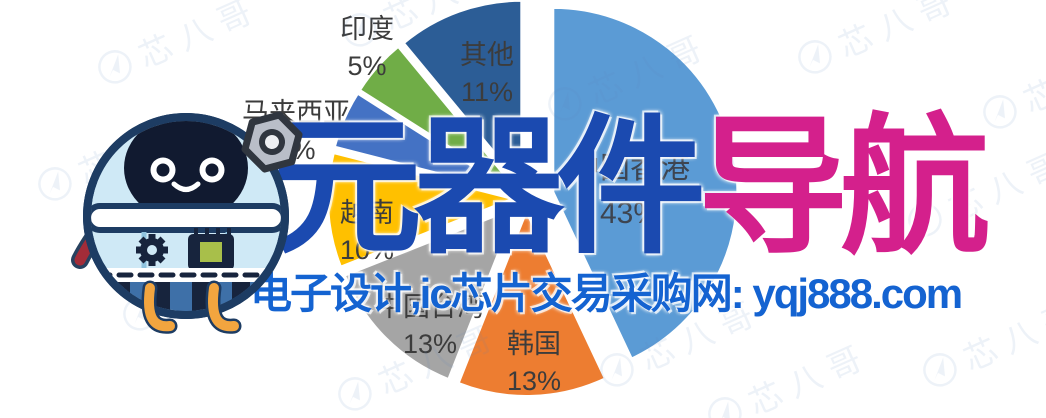 This screenshot has height=418, width=1046. What do you see at coordinates (367, 29) in the screenshot?
I see `pie-label-name: 印度` at bounding box center [367, 29].